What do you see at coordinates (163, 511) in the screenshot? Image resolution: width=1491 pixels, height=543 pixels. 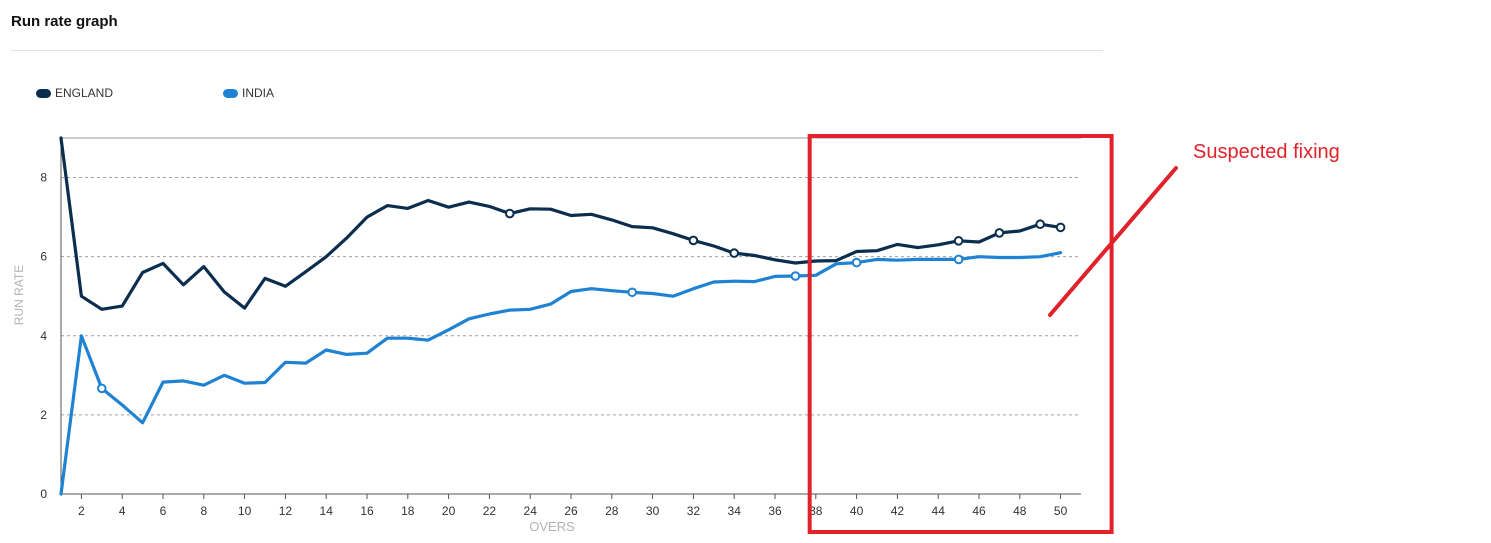 I see `x-tick-label: 6` at bounding box center [163, 511].